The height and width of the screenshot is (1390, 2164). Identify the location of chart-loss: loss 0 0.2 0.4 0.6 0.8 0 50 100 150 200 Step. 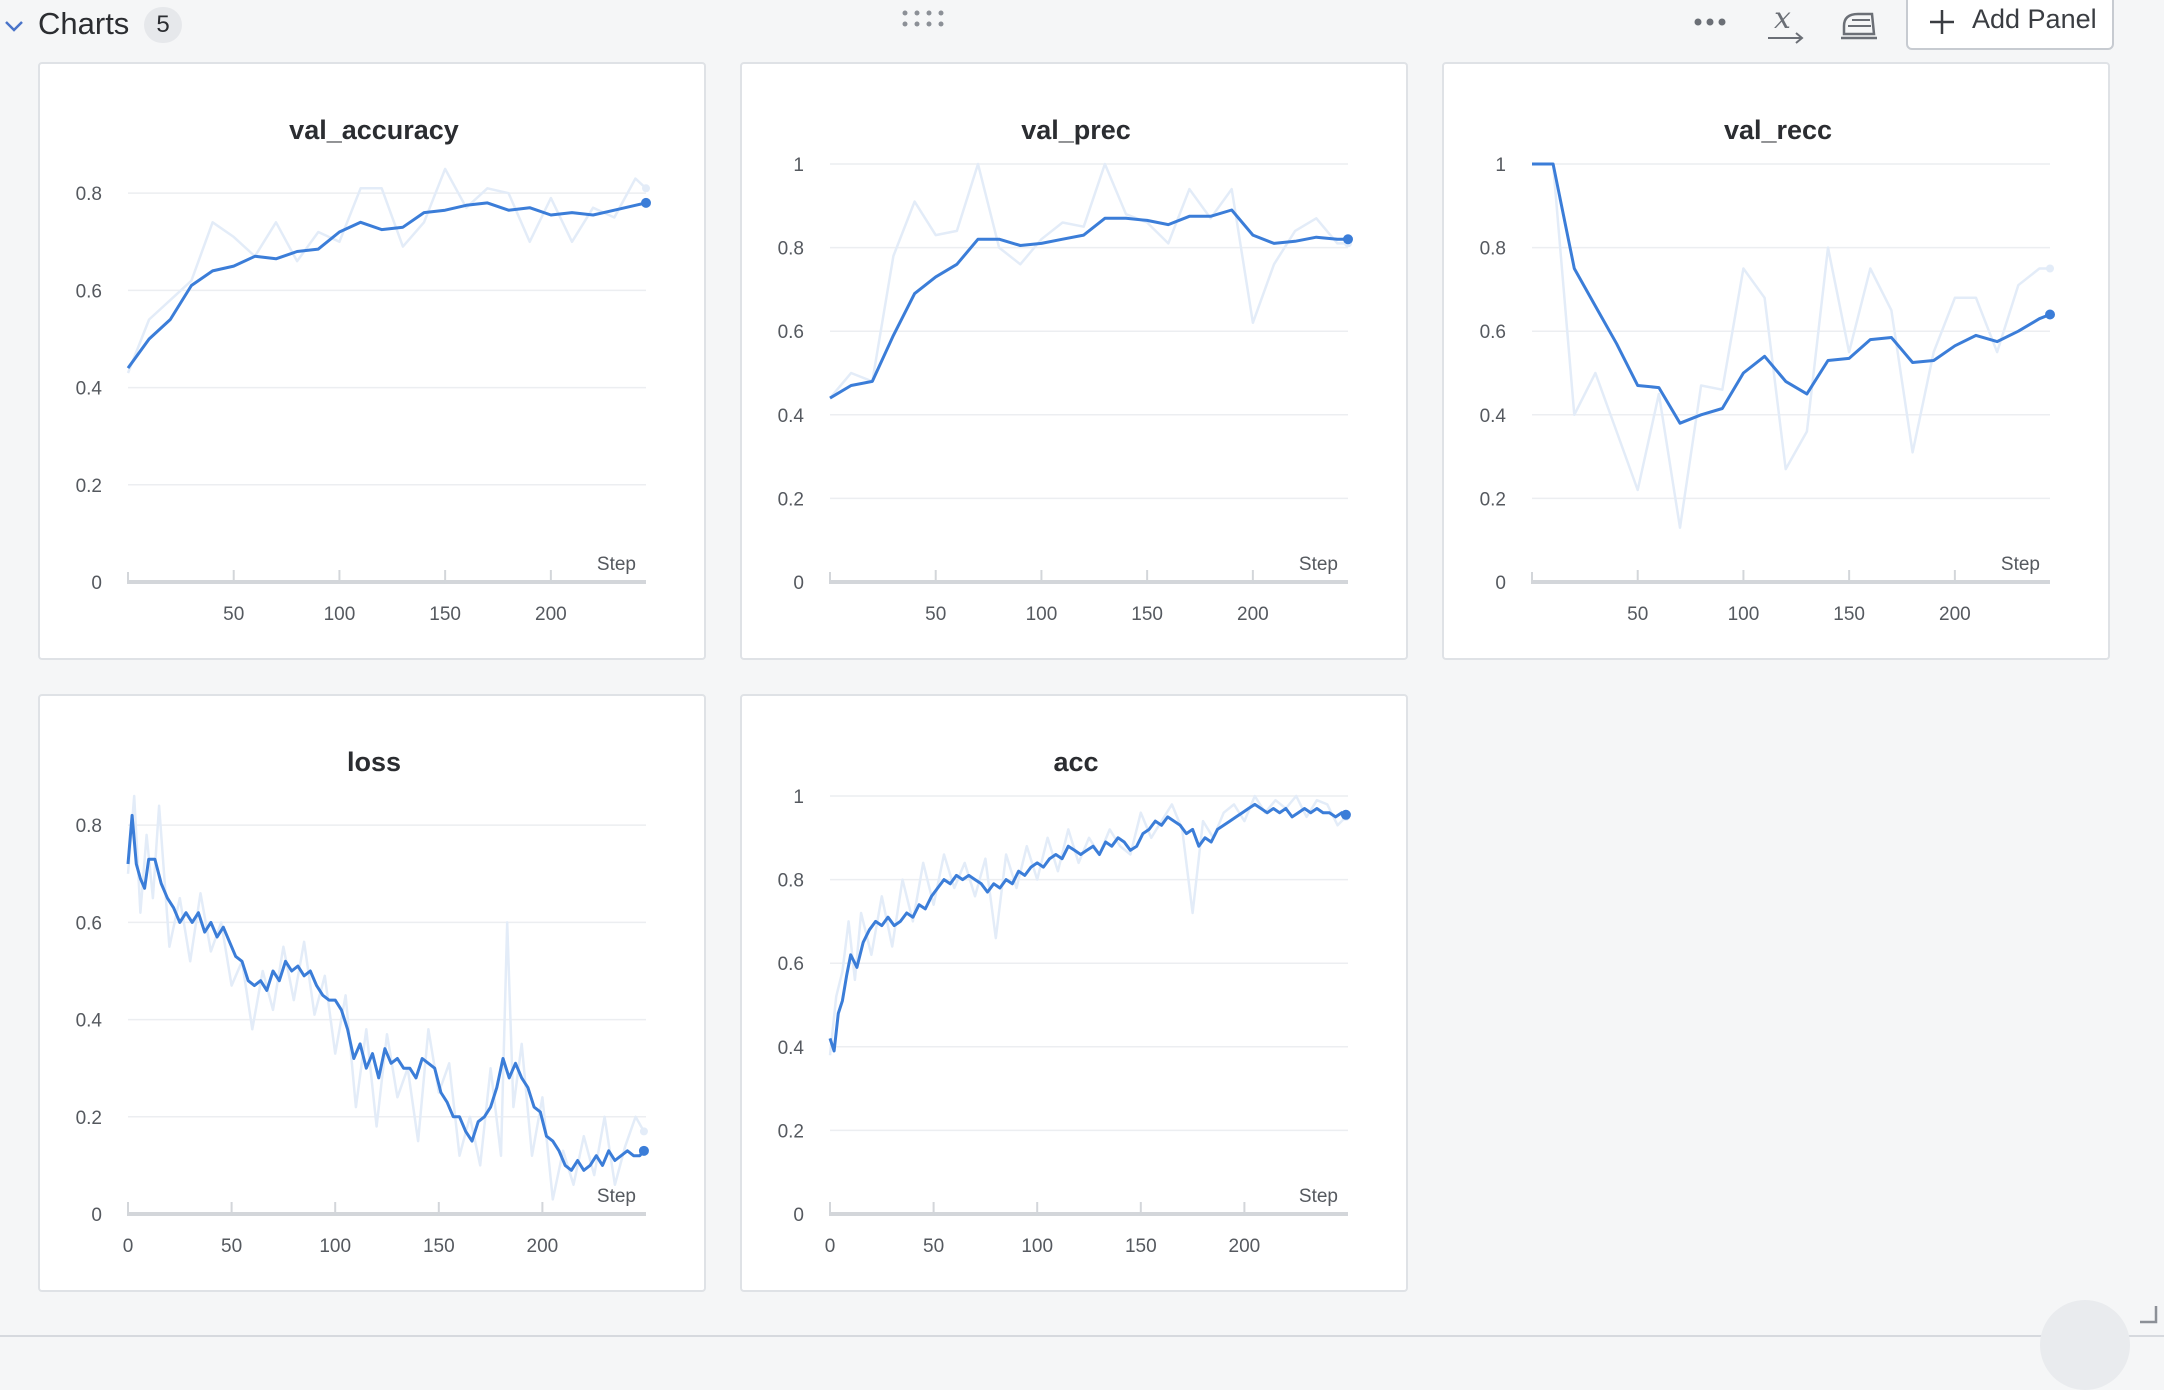
(362, 1002).